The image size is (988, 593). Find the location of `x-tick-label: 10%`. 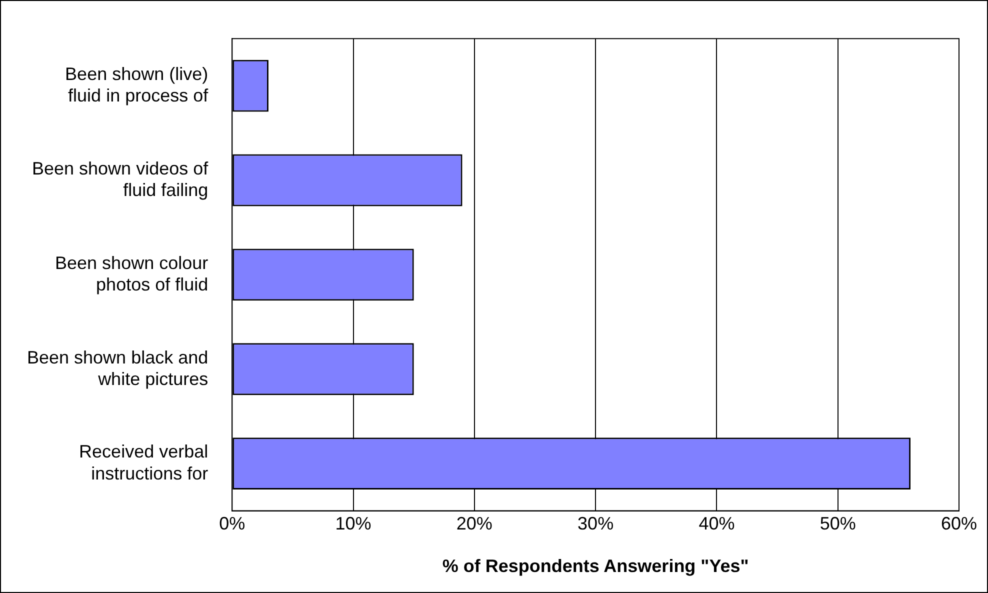

x-tick-label: 10% is located at coordinates (353, 524).